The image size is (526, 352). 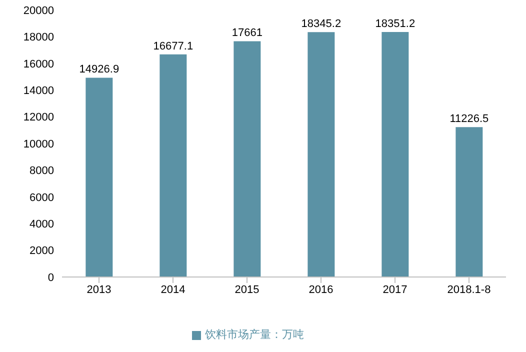 What do you see at coordinates (469, 290) in the screenshot?
I see `x-tick-label: 2018.1-8` at bounding box center [469, 290].